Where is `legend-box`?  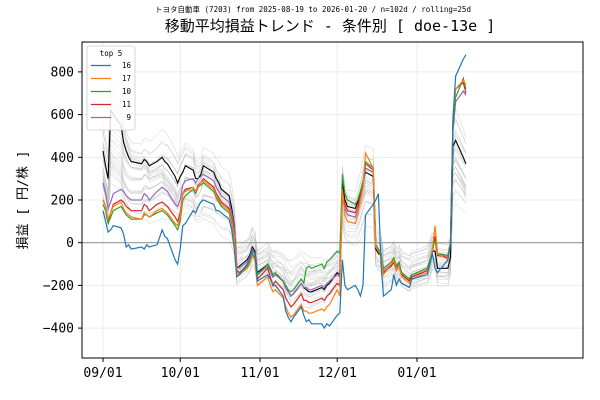 legend-box is located at coordinates (111, 88).